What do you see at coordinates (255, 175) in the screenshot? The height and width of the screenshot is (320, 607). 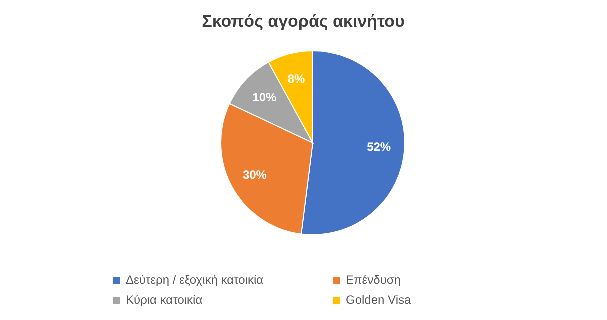 I see `data-label: 30%` at bounding box center [255, 175].